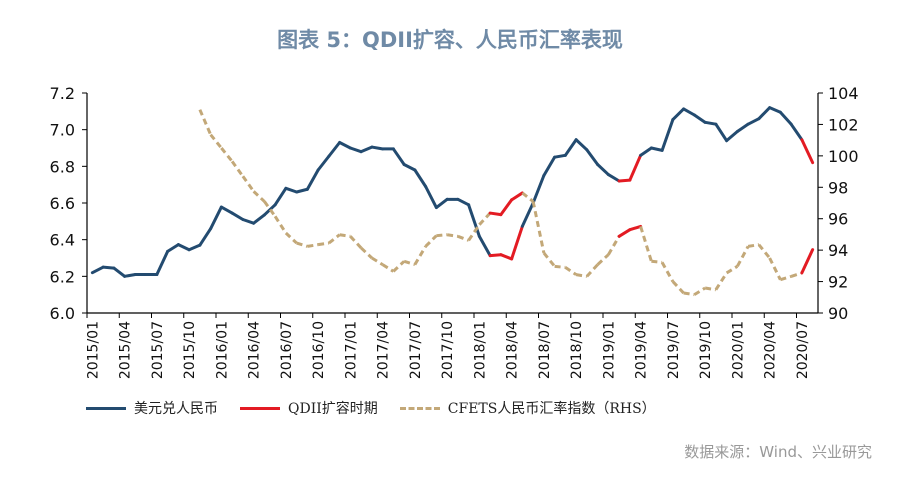 This screenshot has height=478, width=900. Describe the element at coordinates (351, 350) in the screenshot. I see `x-tick-label: 2017/01` at that location.